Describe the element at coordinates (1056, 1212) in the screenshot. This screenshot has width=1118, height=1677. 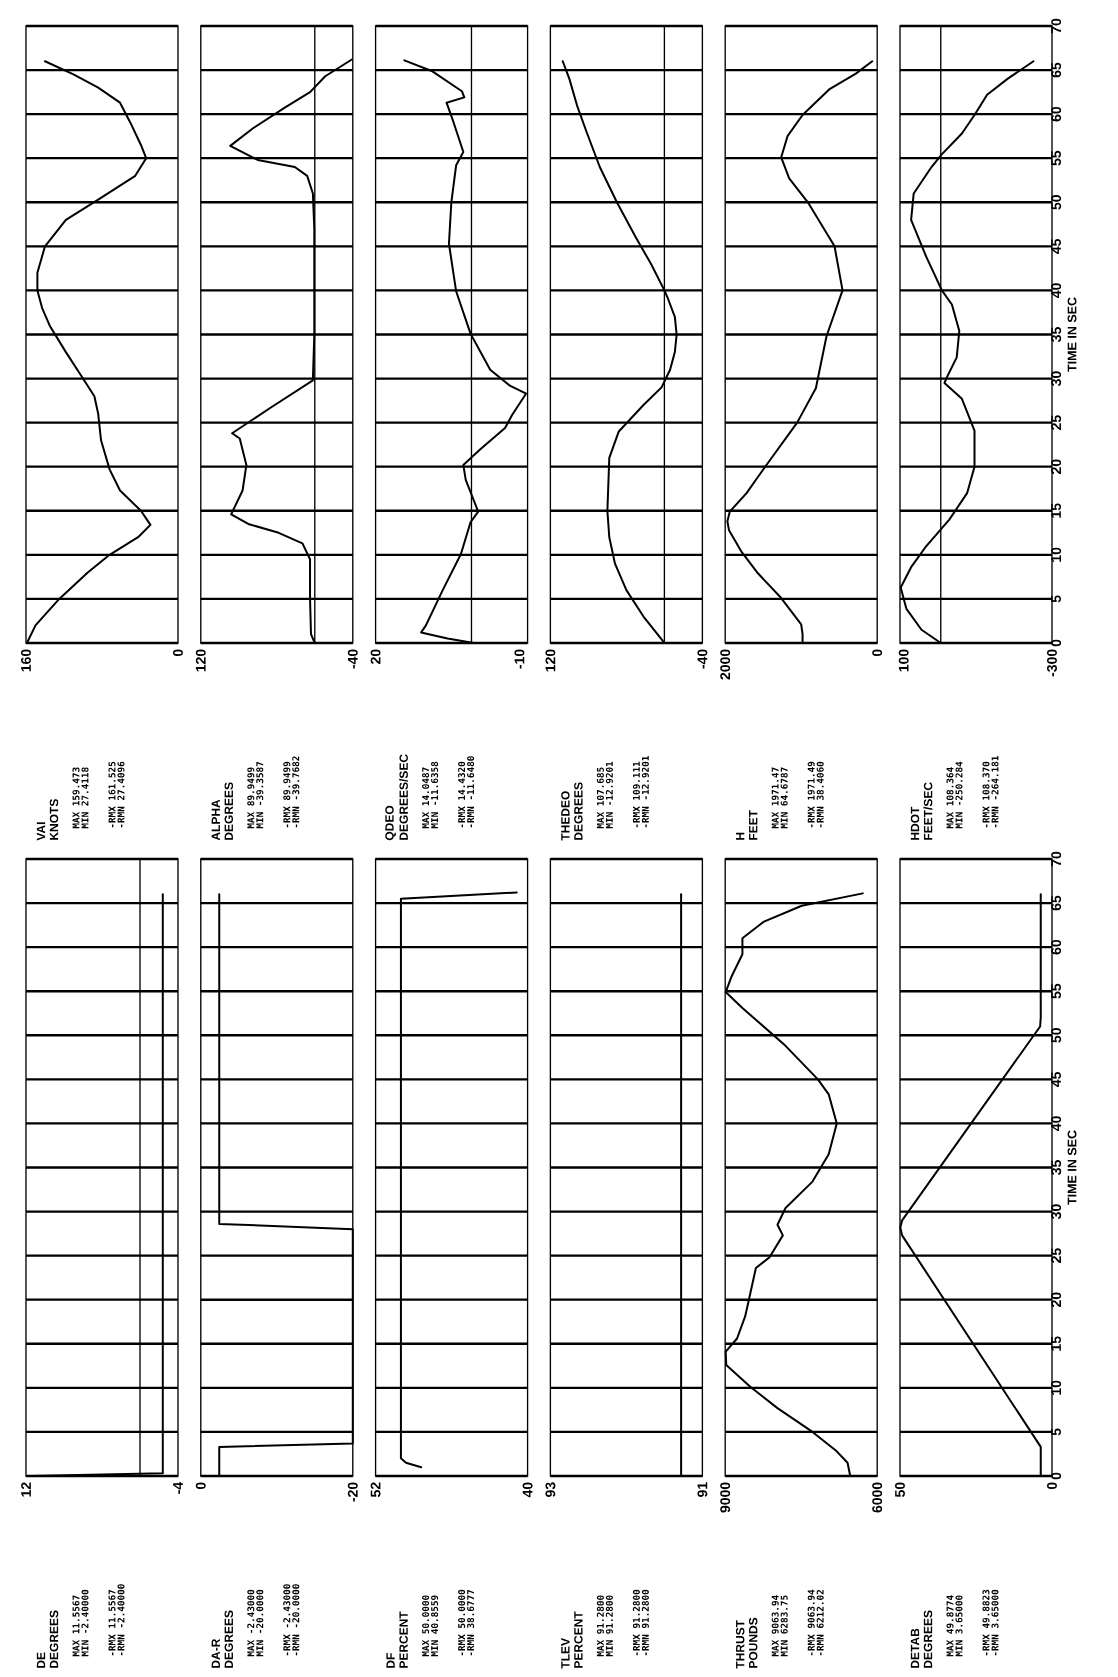
I see `y-tick-label: 30` at that location.